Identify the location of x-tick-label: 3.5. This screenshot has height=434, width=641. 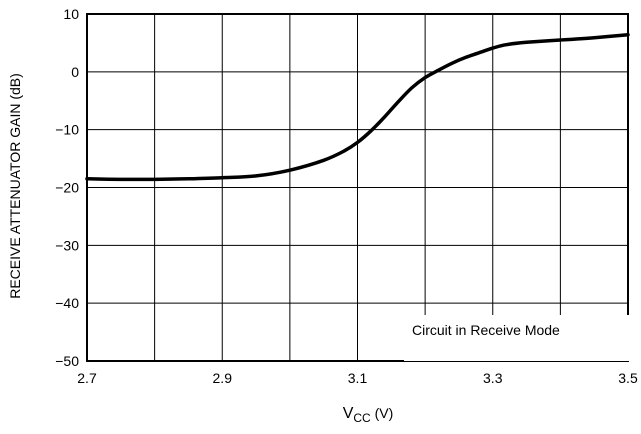
(628, 378).